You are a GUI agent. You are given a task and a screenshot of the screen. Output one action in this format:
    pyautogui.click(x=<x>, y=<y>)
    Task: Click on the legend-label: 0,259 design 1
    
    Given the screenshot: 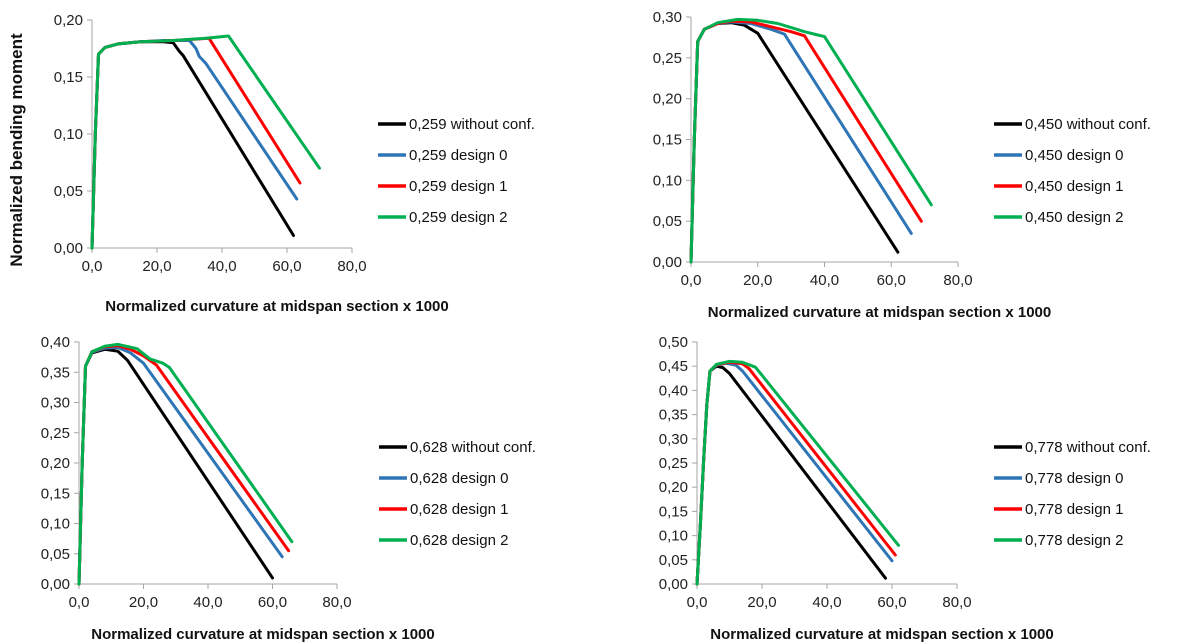 What is the action you would take?
    pyautogui.click(x=458, y=186)
    